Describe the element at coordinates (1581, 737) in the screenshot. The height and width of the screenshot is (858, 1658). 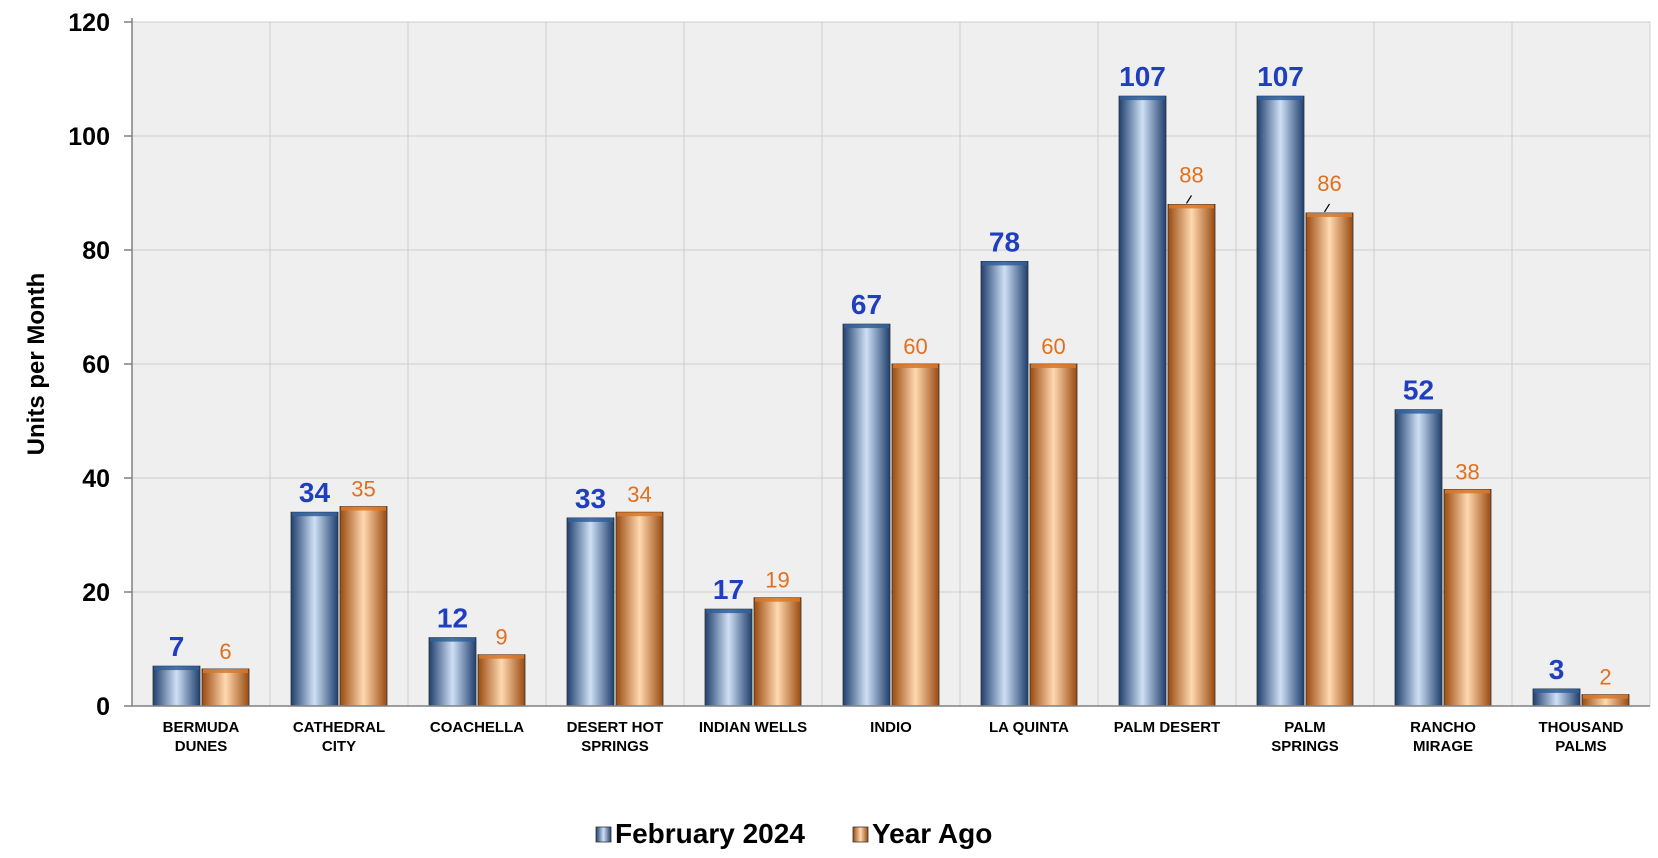
I see `x-tick-label: THOUSAND PALMS` at that location.